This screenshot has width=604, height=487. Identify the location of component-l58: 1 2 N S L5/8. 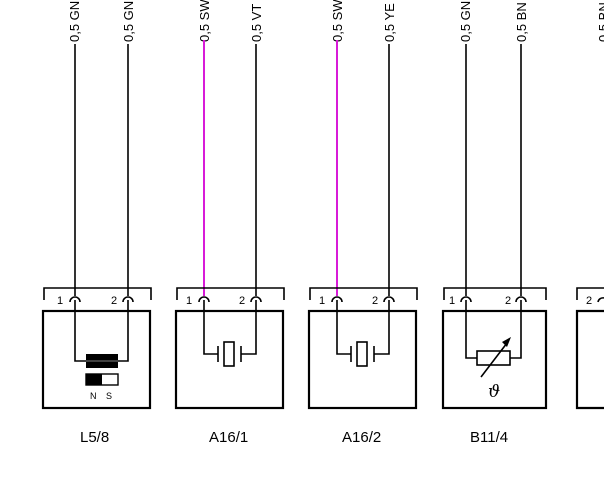
(96, 366).